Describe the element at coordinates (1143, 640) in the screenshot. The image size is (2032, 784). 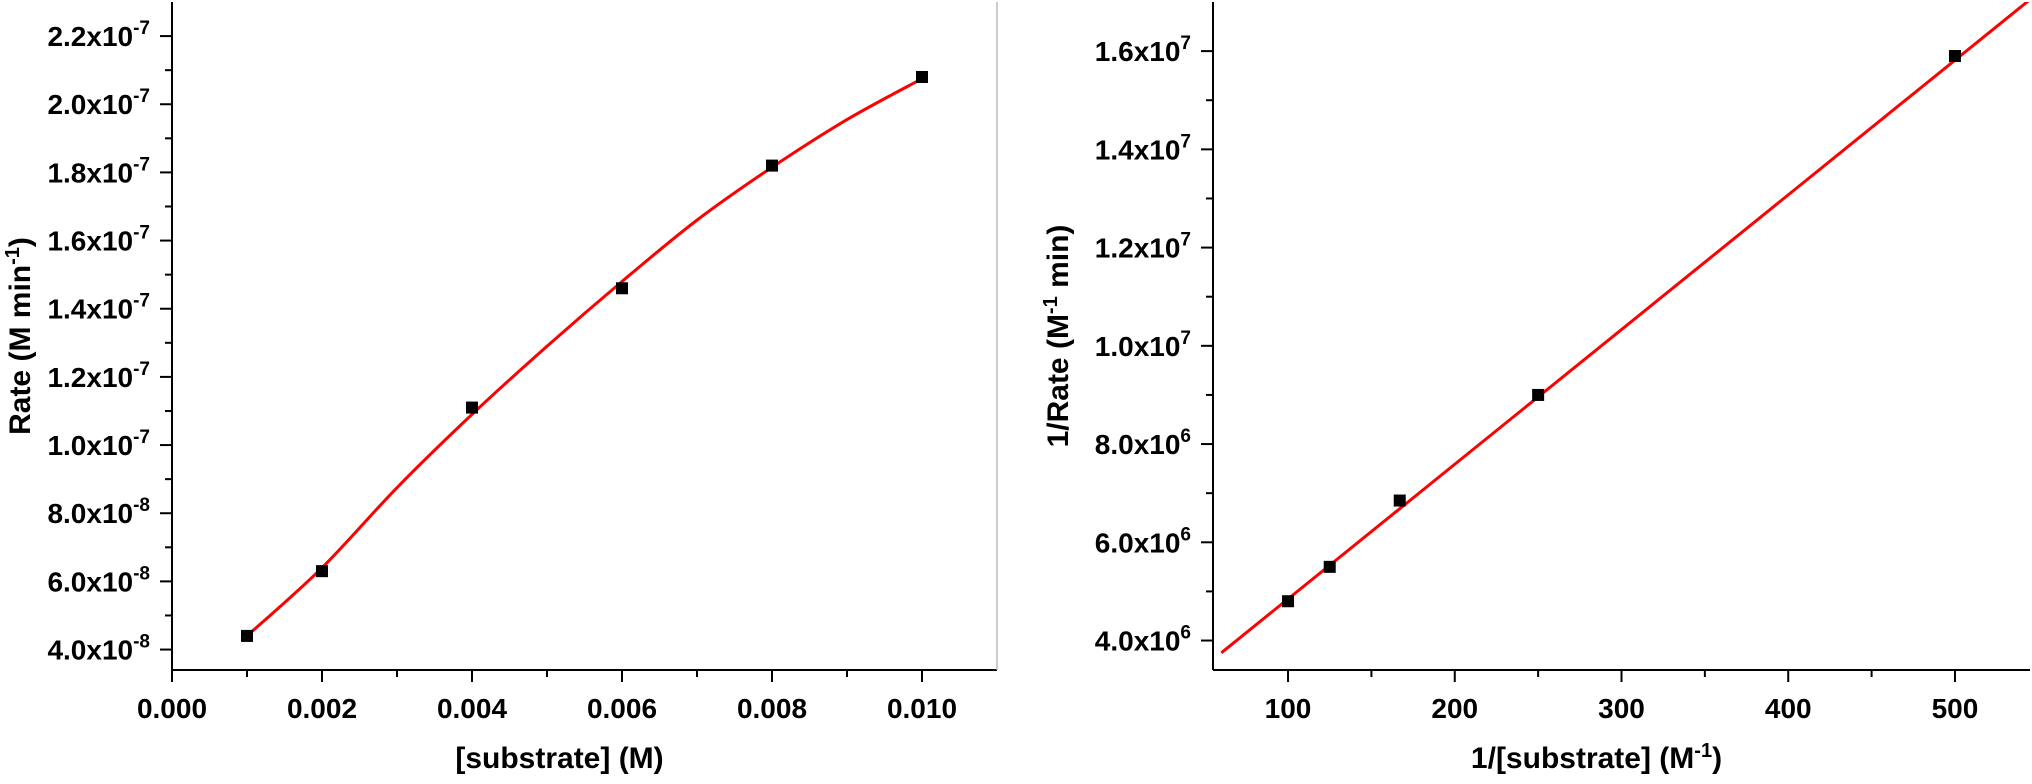
I see `y-tick-label: 4.0x10⁶` at that location.